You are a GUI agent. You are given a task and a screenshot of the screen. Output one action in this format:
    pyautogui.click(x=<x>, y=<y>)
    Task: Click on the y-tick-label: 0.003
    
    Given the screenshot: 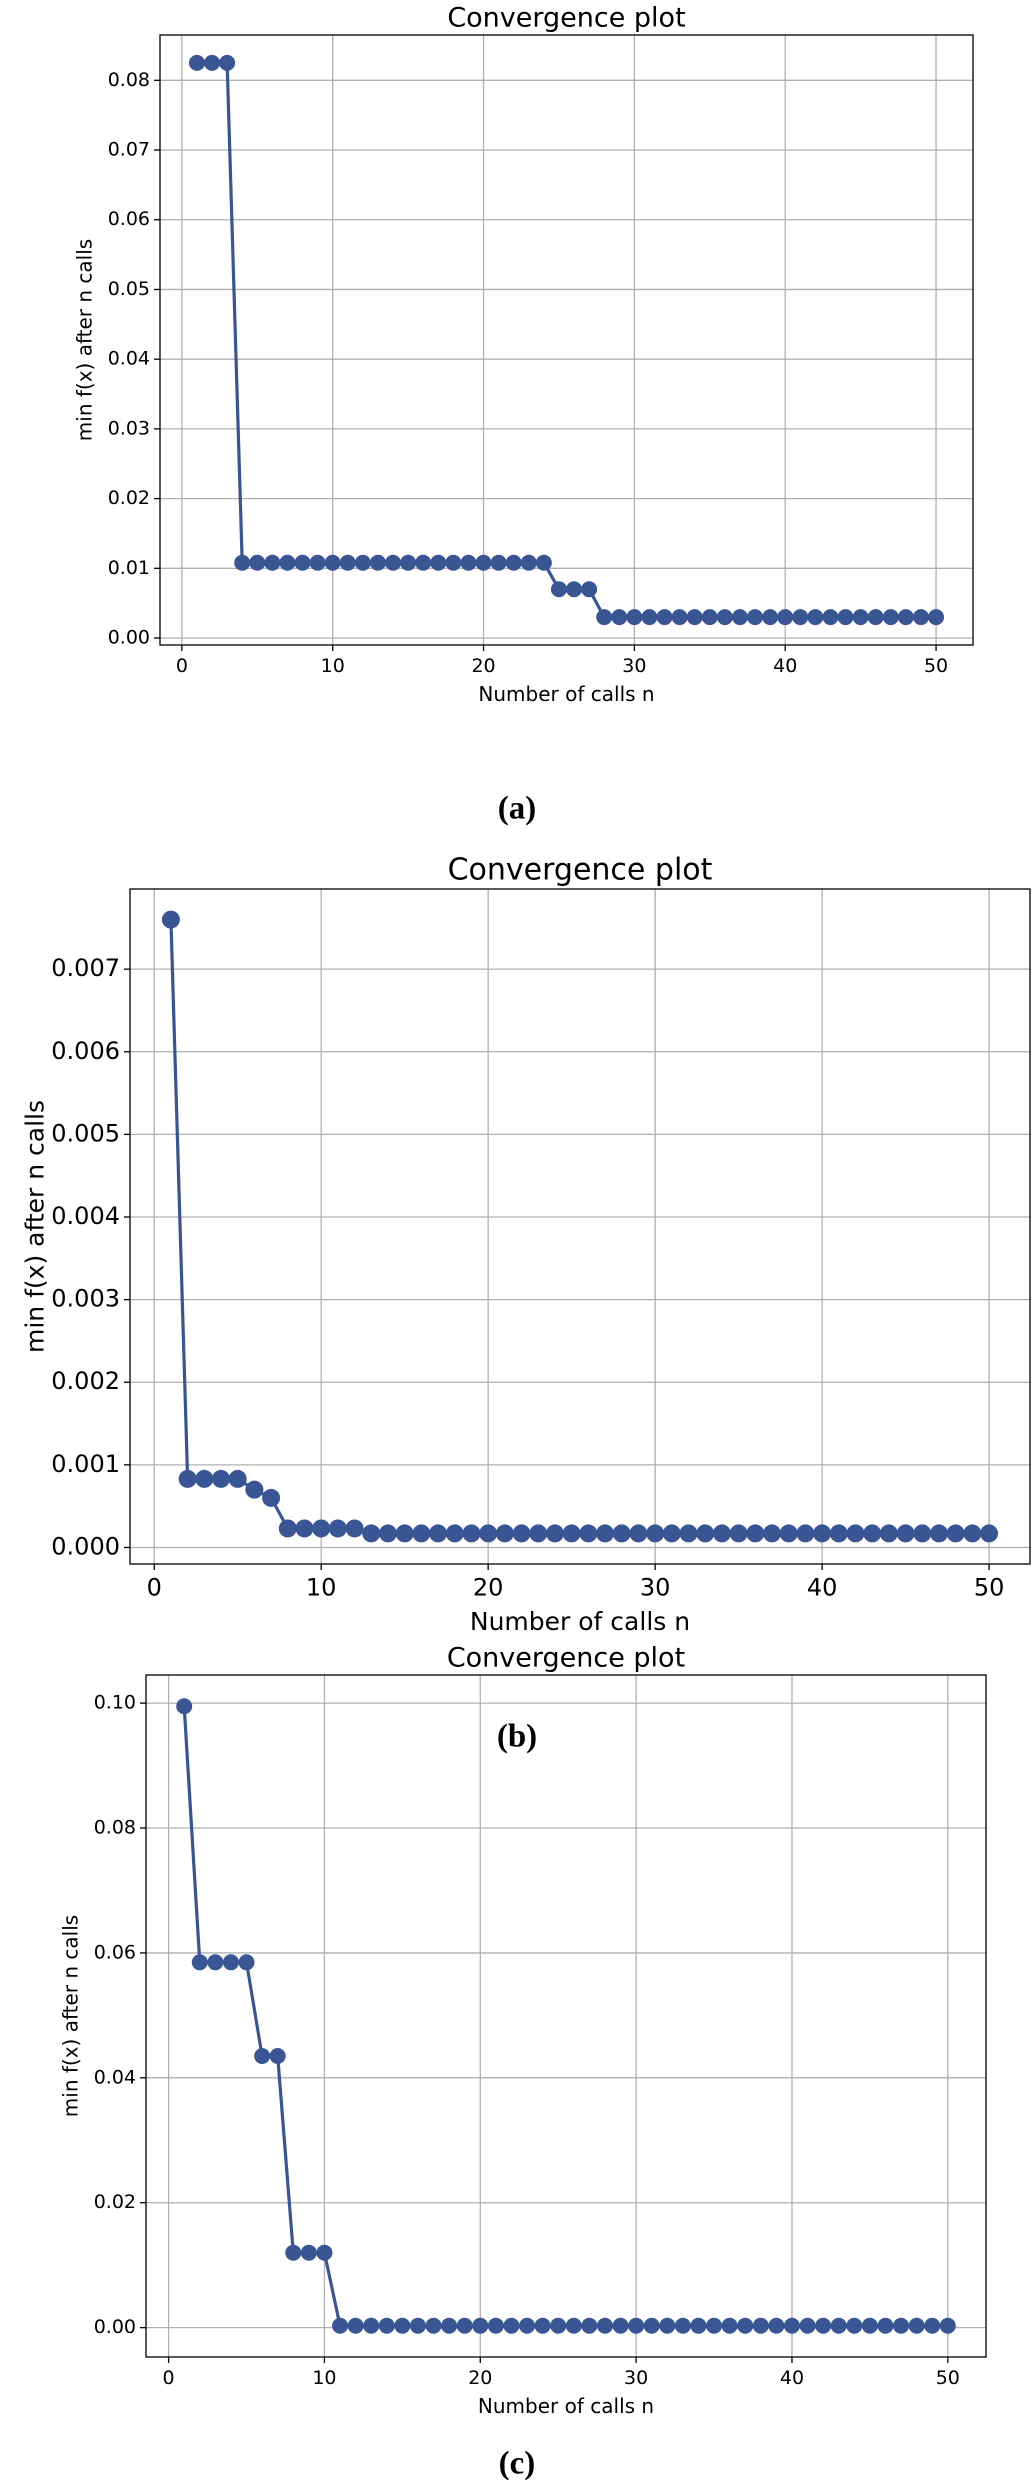 What is the action you would take?
    pyautogui.click(x=85, y=1299)
    